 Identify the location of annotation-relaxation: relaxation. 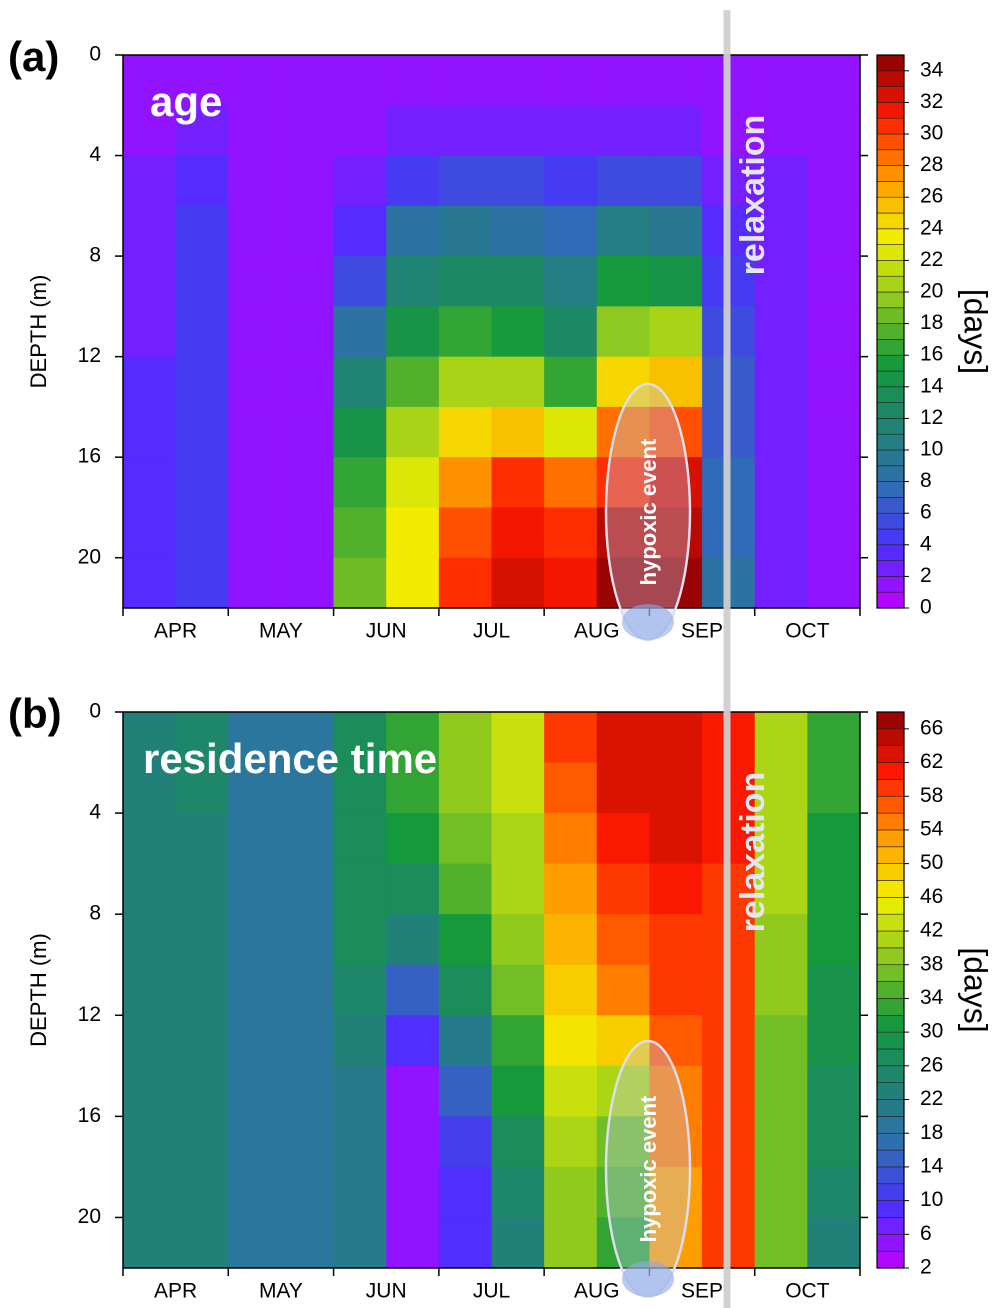
(753, 195).